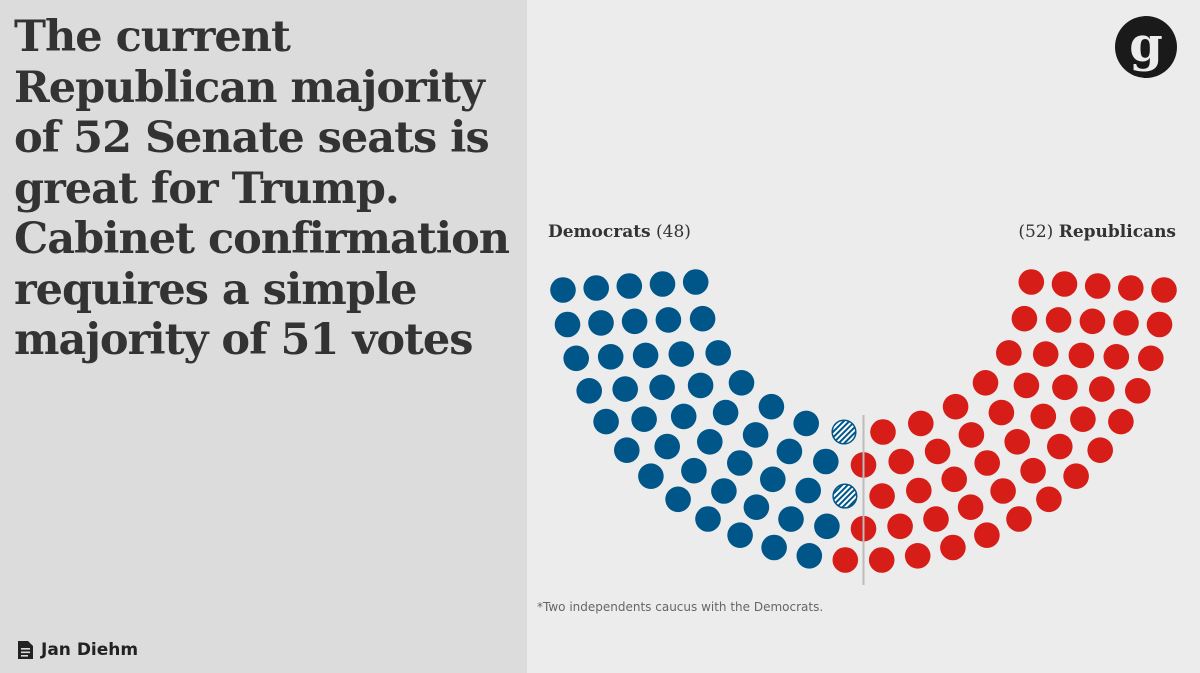  What do you see at coordinates (1117, 232) in the screenshot?
I see `legend-republicans-label: Republicans` at bounding box center [1117, 232].